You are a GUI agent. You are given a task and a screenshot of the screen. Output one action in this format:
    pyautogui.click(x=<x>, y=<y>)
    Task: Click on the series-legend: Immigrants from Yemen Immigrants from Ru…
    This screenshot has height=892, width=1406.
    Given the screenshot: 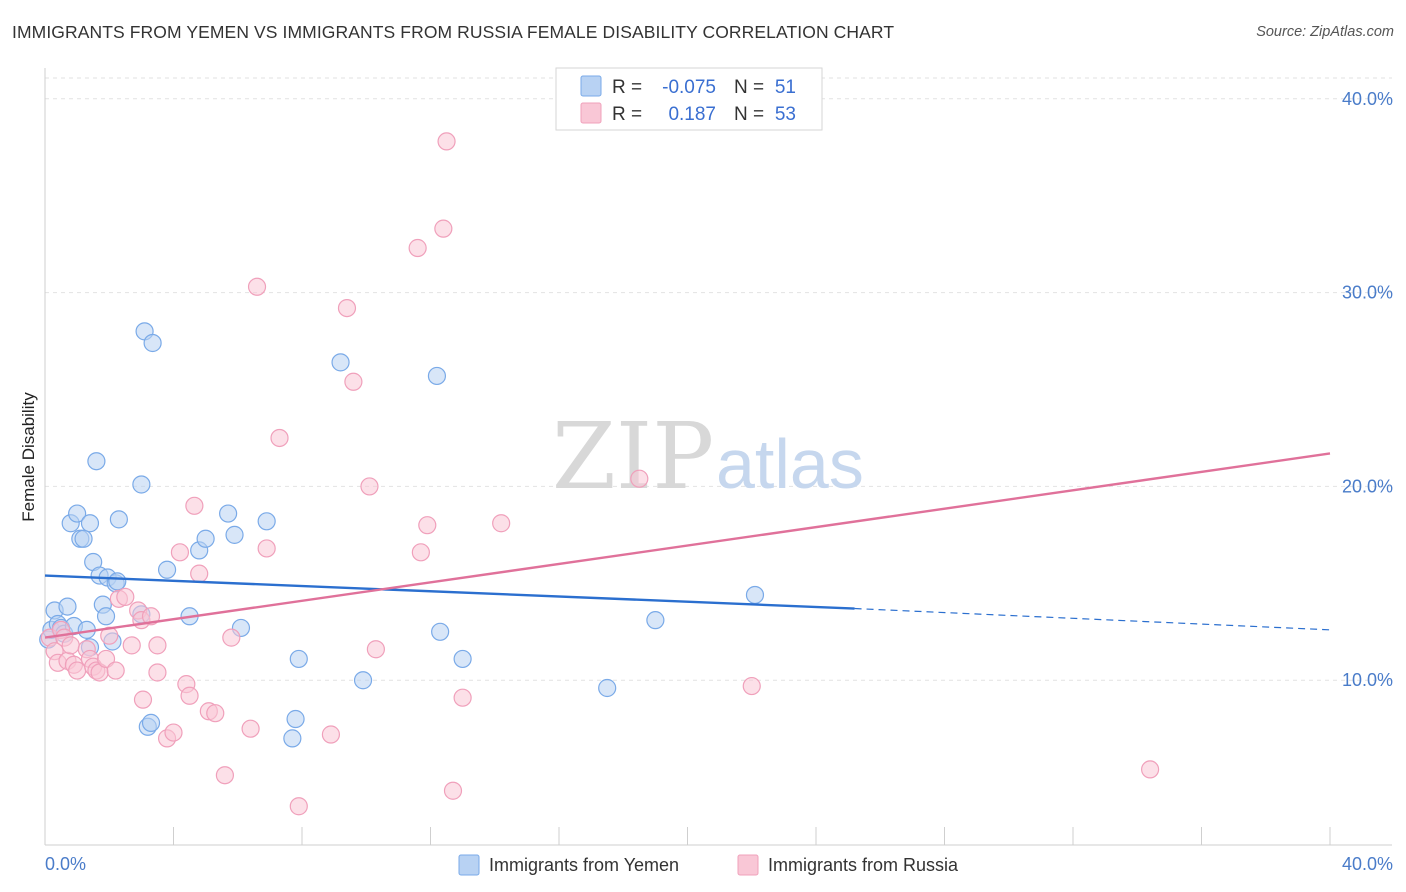 What is the action you would take?
    pyautogui.click(x=708, y=865)
    